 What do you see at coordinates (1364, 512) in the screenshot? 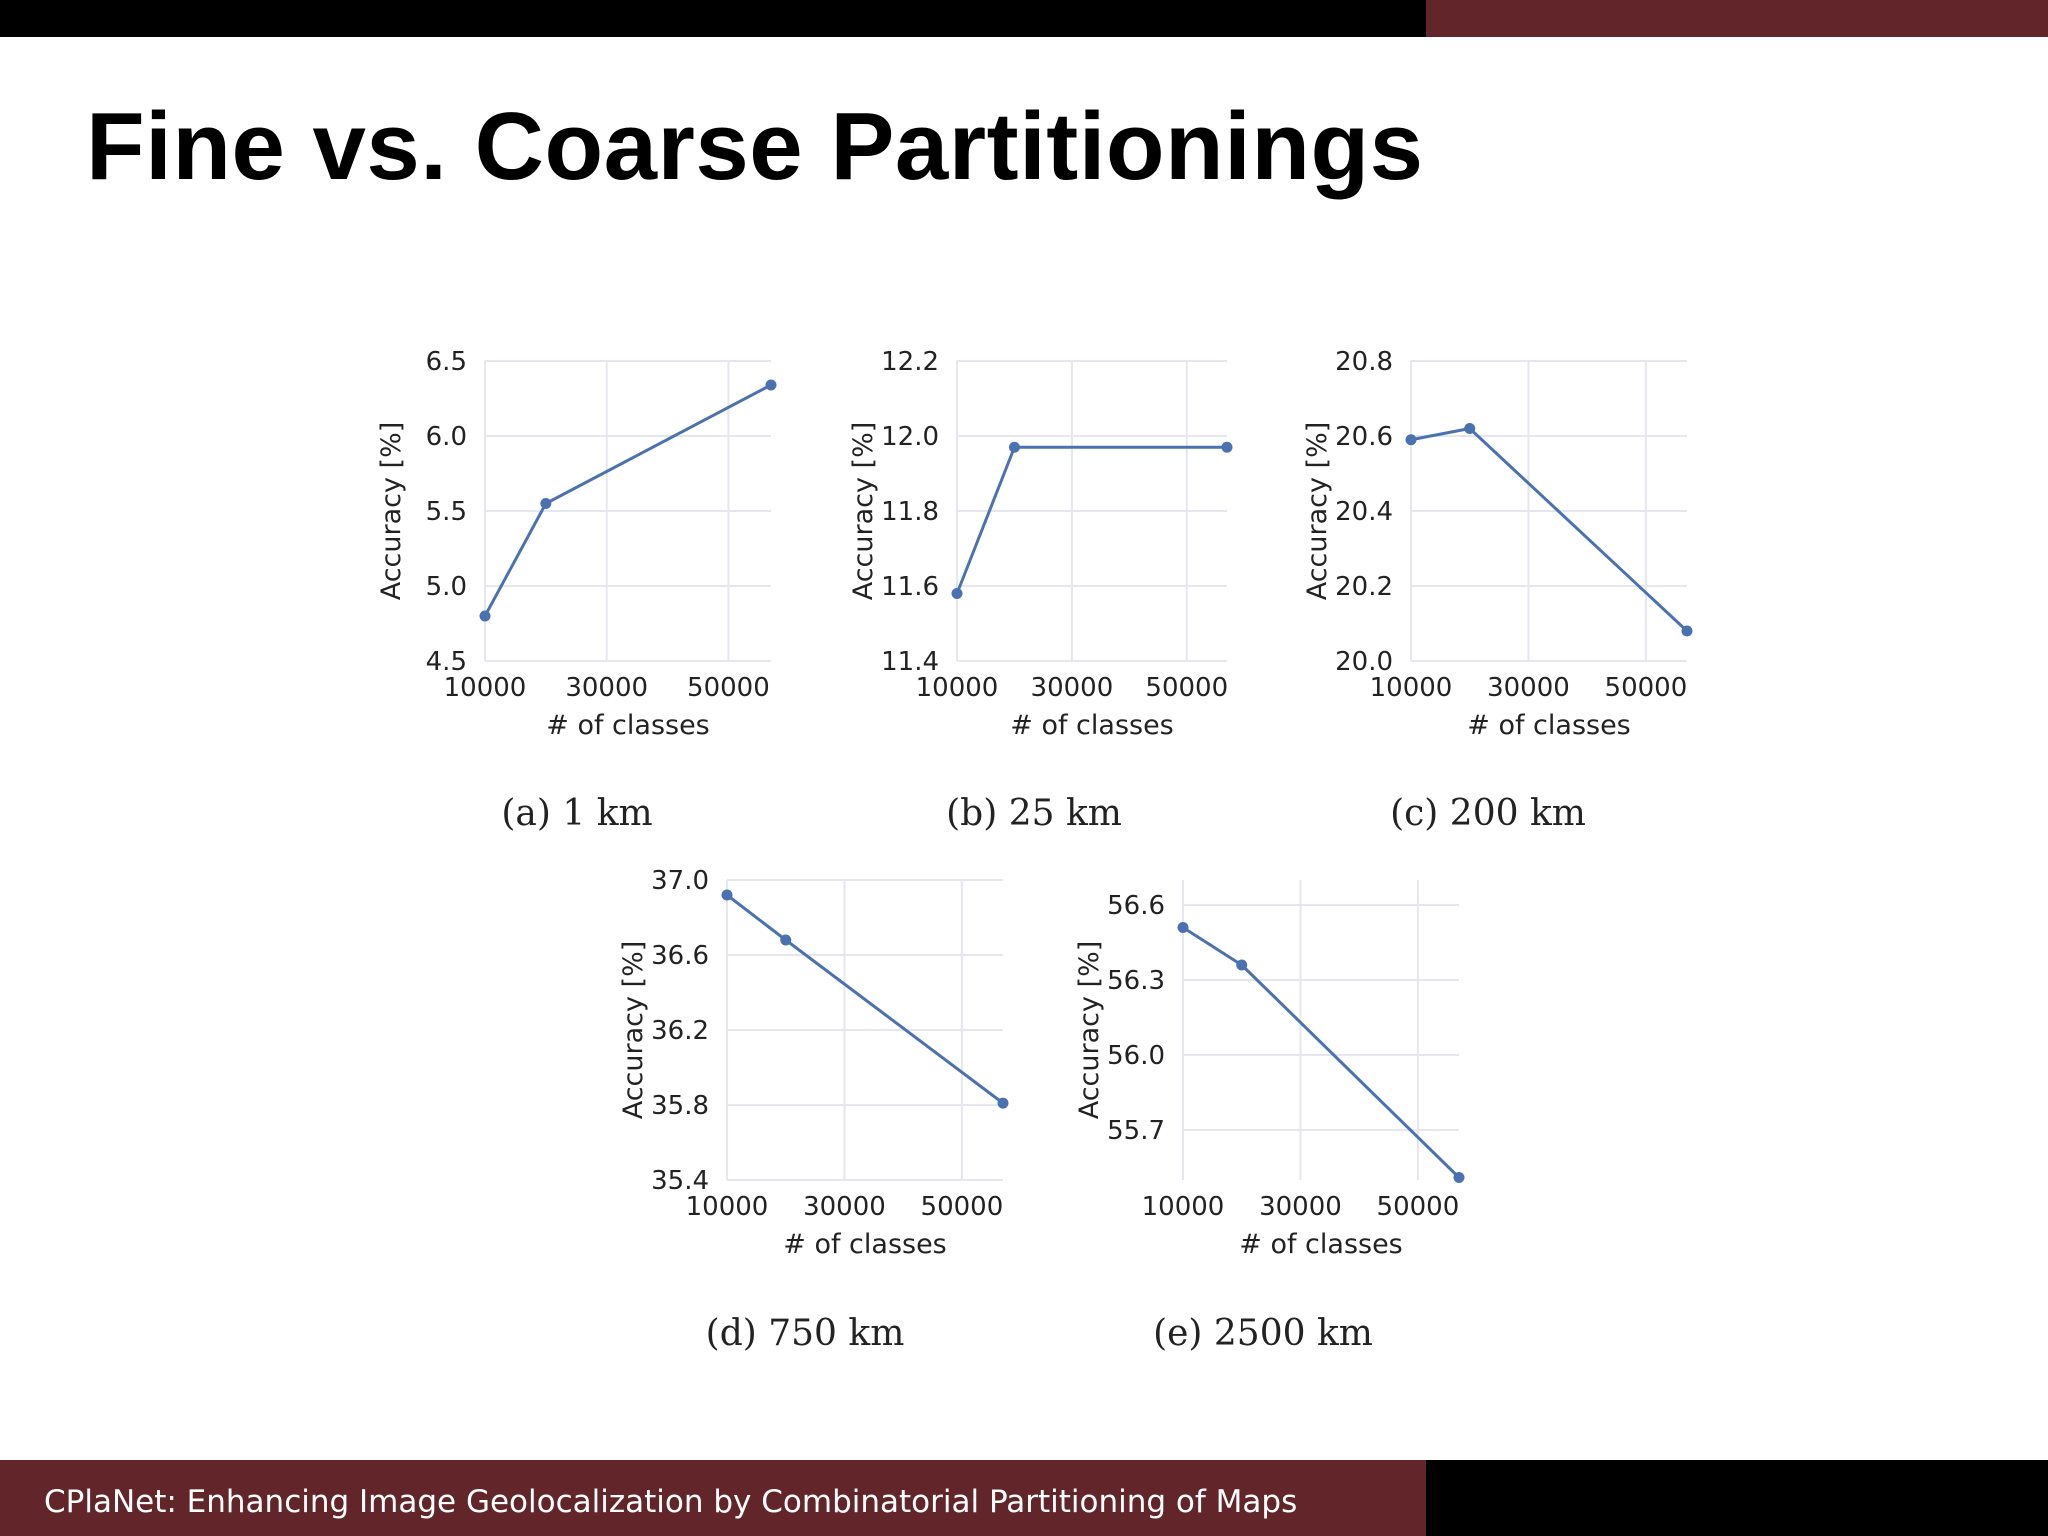
I see `y-tick-label: 20.4` at bounding box center [1364, 512].